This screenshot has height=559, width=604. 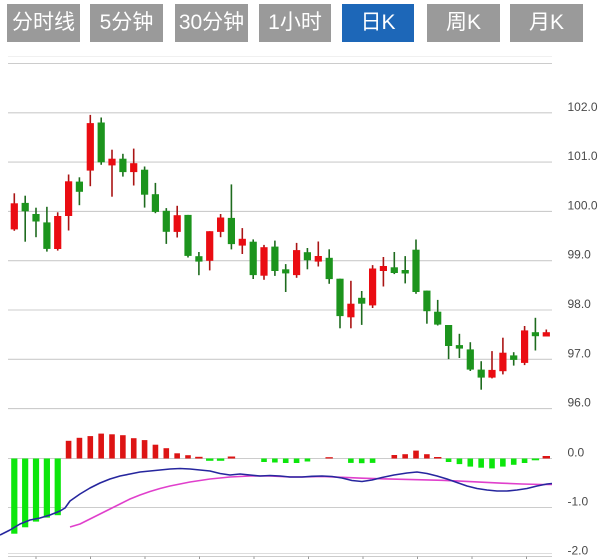 I want to click on svg-text: 102.0, so click(x=583, y=107).